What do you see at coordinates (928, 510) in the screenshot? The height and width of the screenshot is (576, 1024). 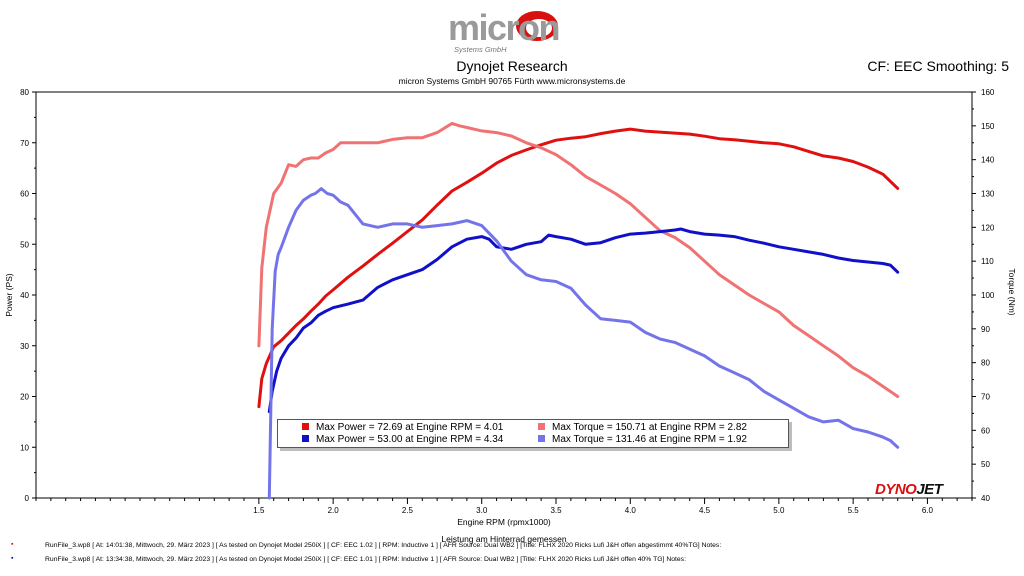 I see `x-tick-label: 6.0` at bounding box center [928, 510].